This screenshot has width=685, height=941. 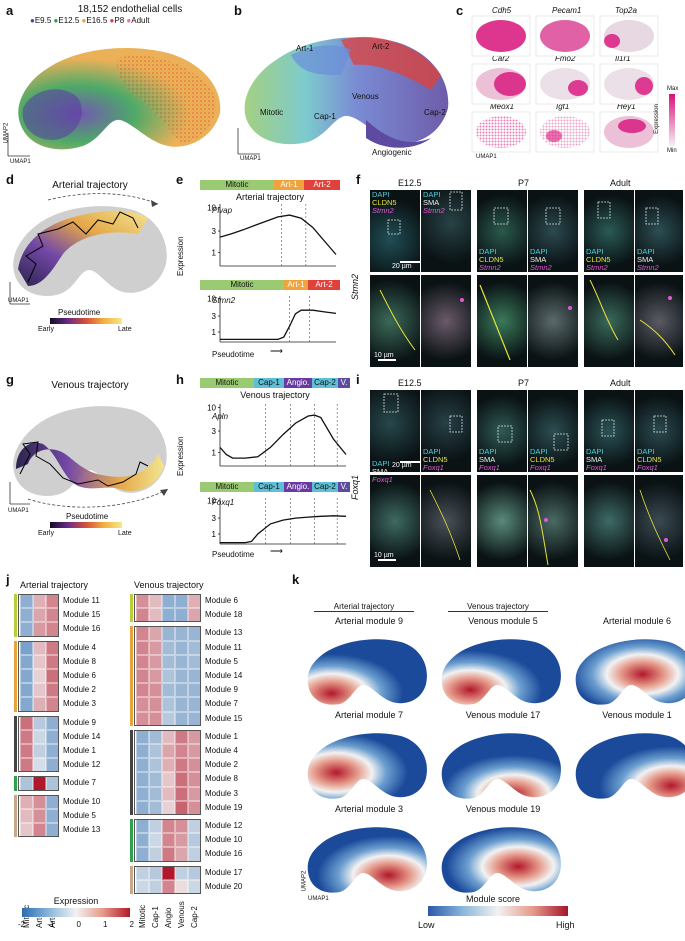 What do you see at coordinates (434, 203) in the screenshot?
I see `f-stain-2: DAPI SMA Stmn2` at bounding box center [434, 203].